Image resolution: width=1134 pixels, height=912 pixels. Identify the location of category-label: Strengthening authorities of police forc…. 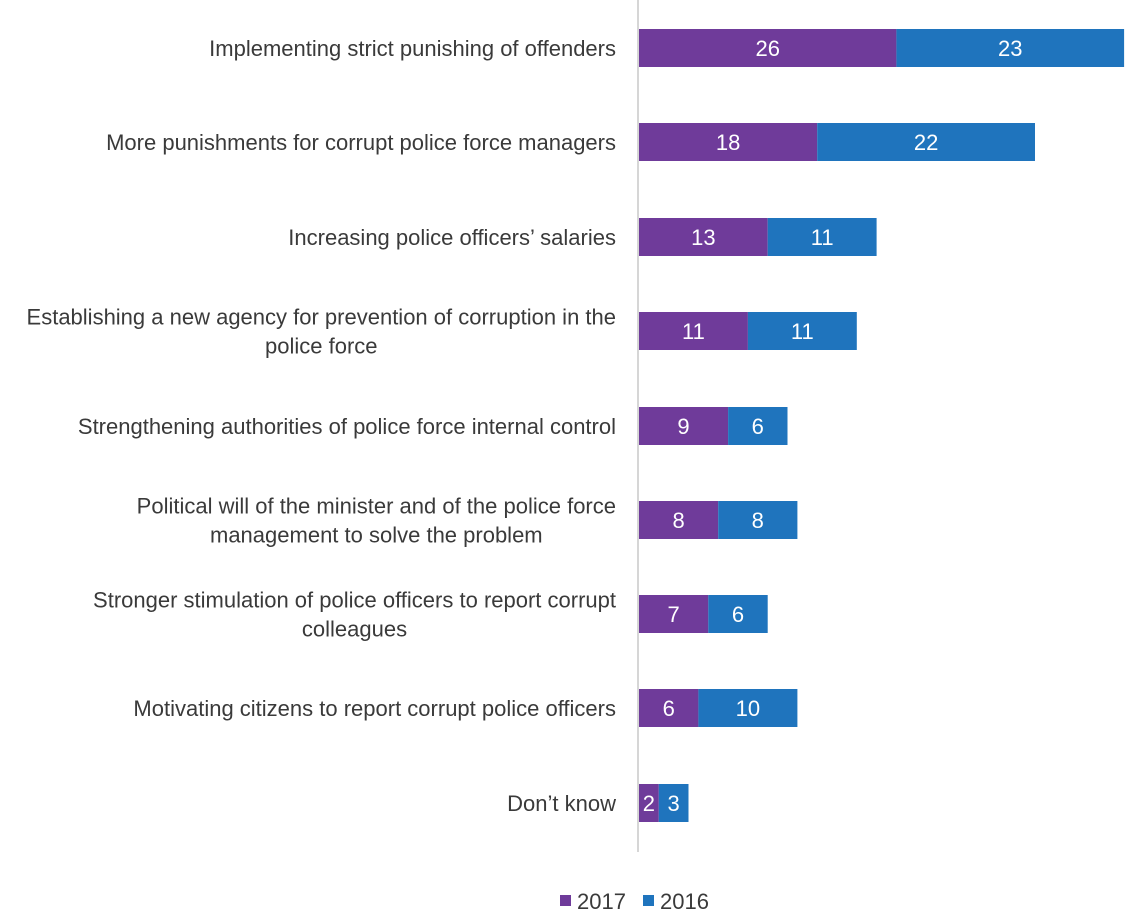
(347, 426).